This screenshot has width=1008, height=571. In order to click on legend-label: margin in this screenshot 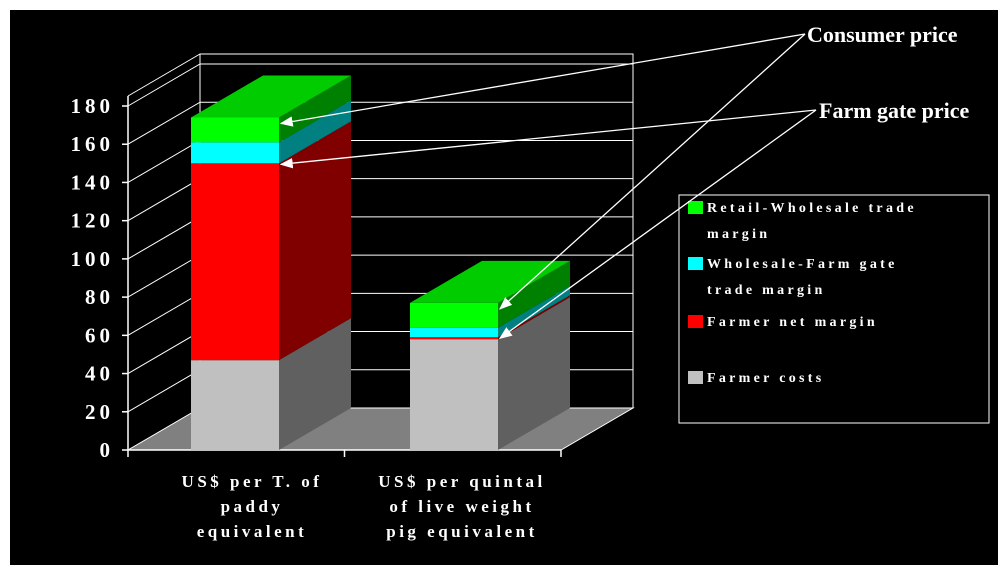, I will do `click(738, 234)`.